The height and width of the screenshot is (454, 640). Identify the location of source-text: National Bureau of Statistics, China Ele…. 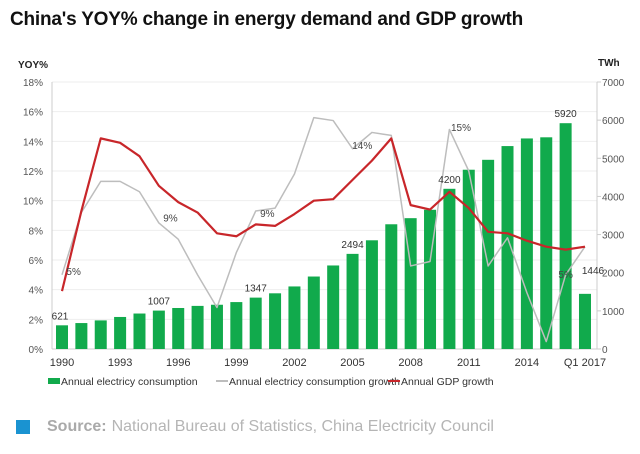
(302, 426).